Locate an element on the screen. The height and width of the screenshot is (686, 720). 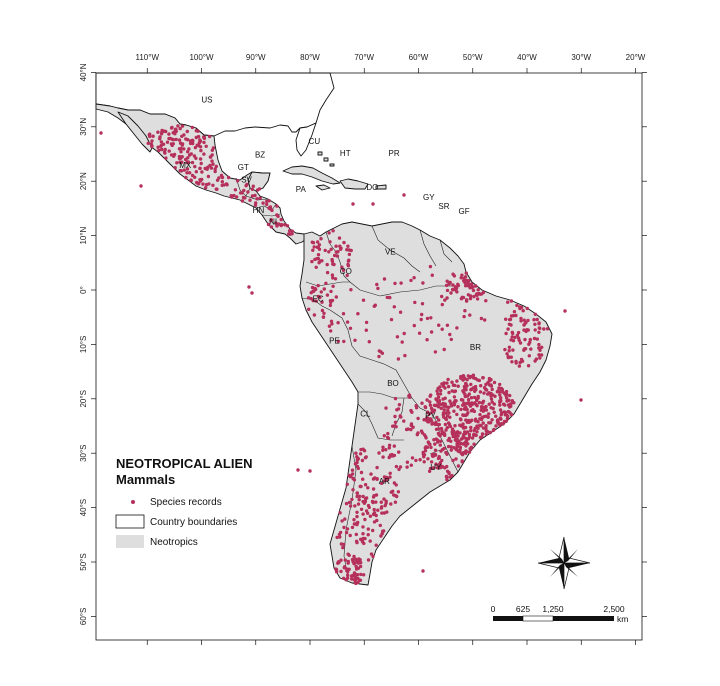
country-label-gt: GT is located at coordinates (243, 167).